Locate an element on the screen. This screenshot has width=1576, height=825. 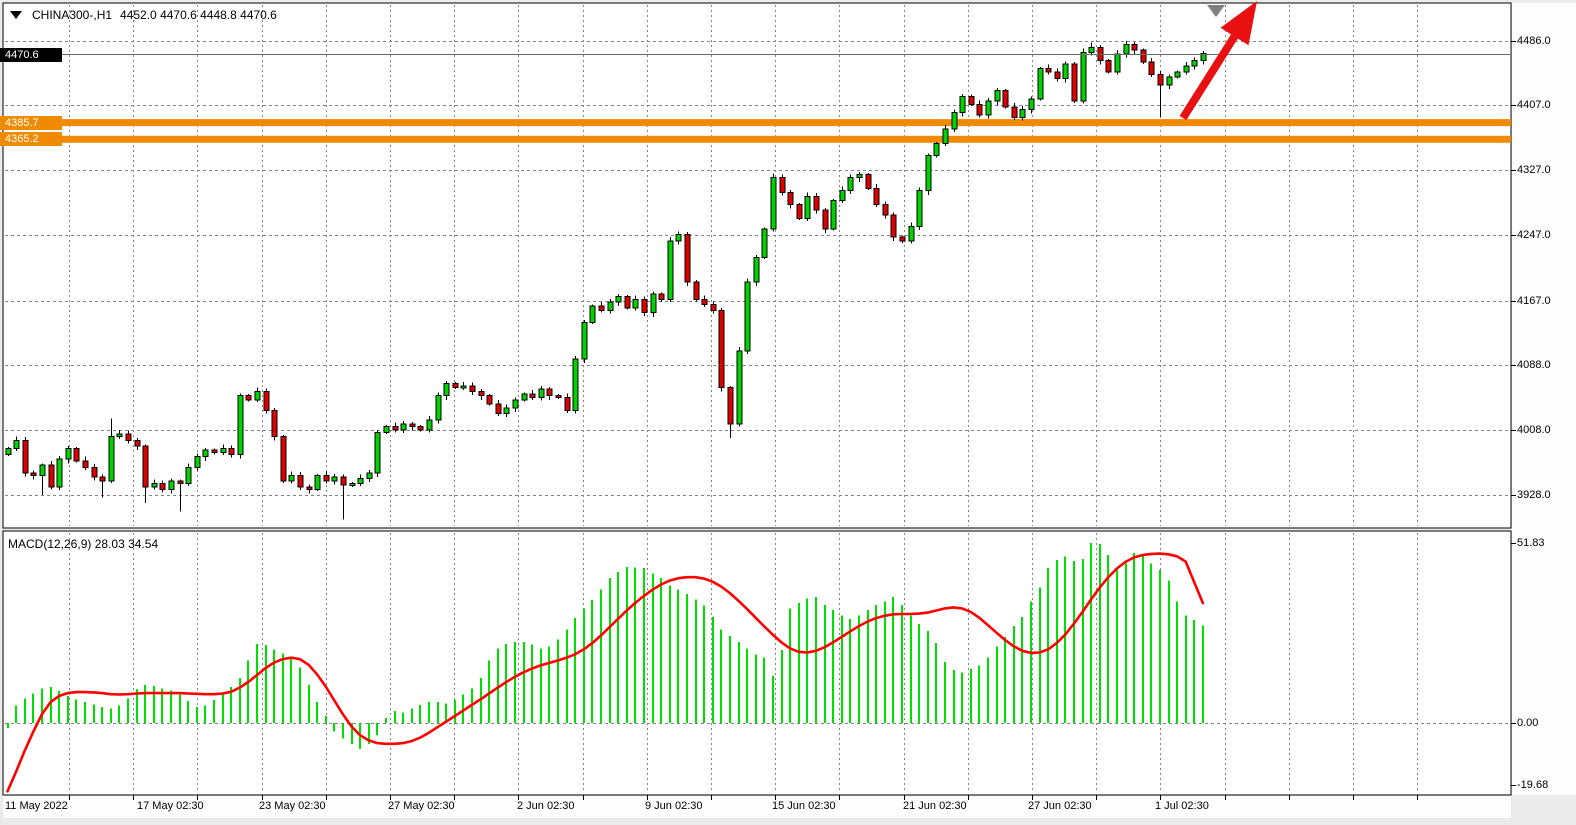
ohlc-readout: 4452.0 4470.6 4448.8 4470.6 is located at coordinates (198, 15).